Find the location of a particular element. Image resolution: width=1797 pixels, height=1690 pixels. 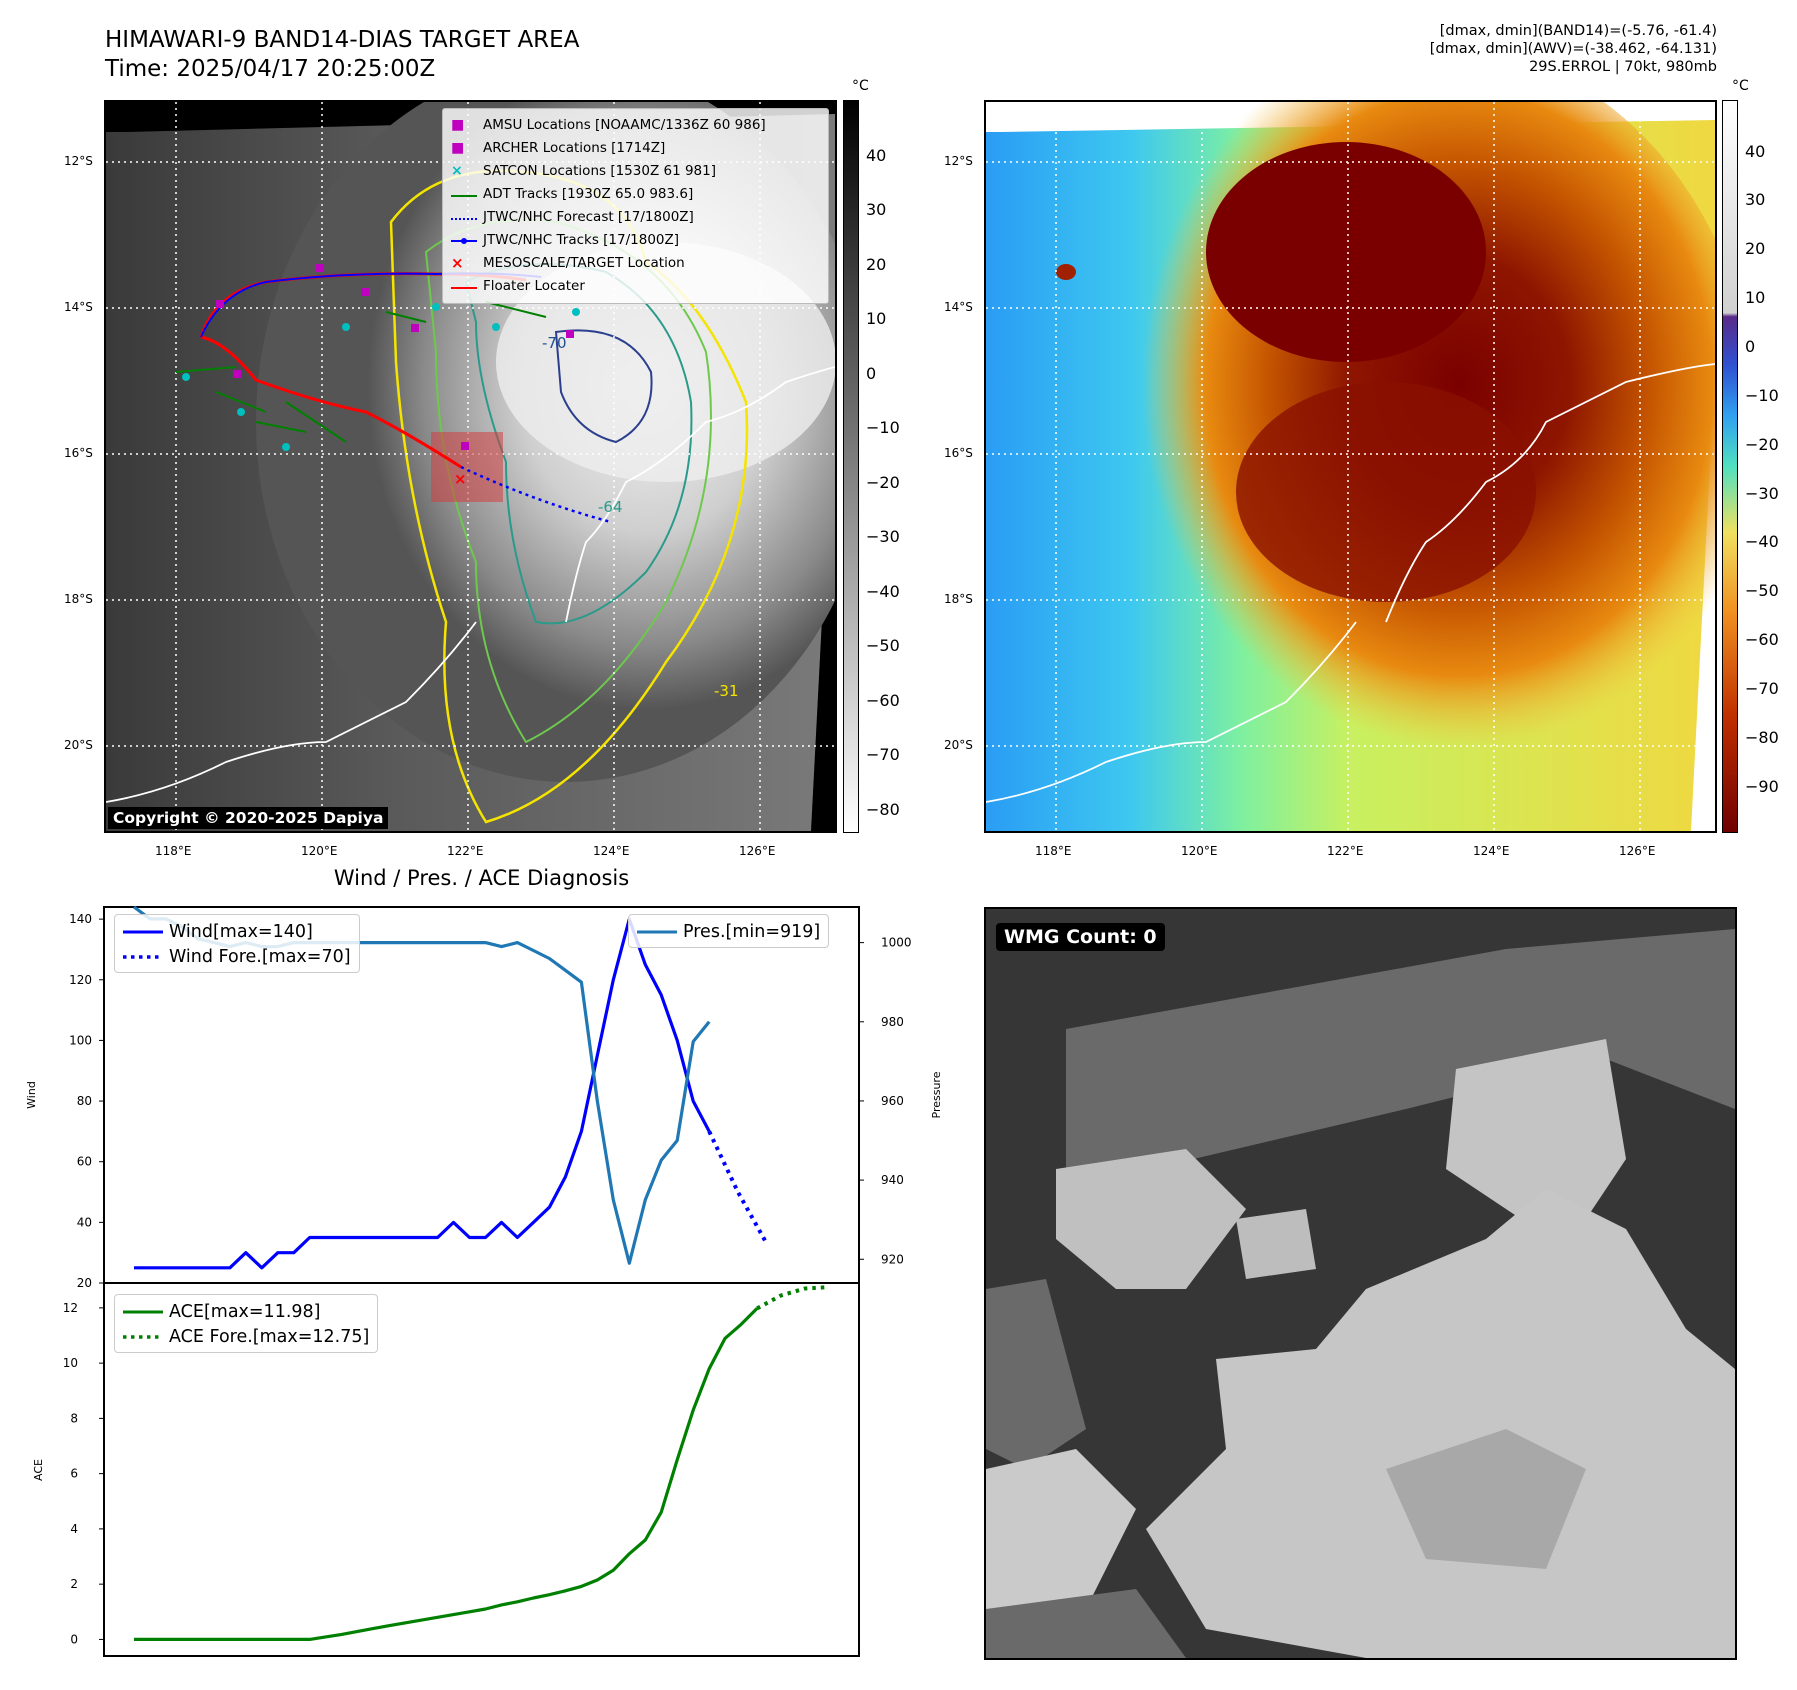

wind-series-line is located at coordinates (422, 1093).